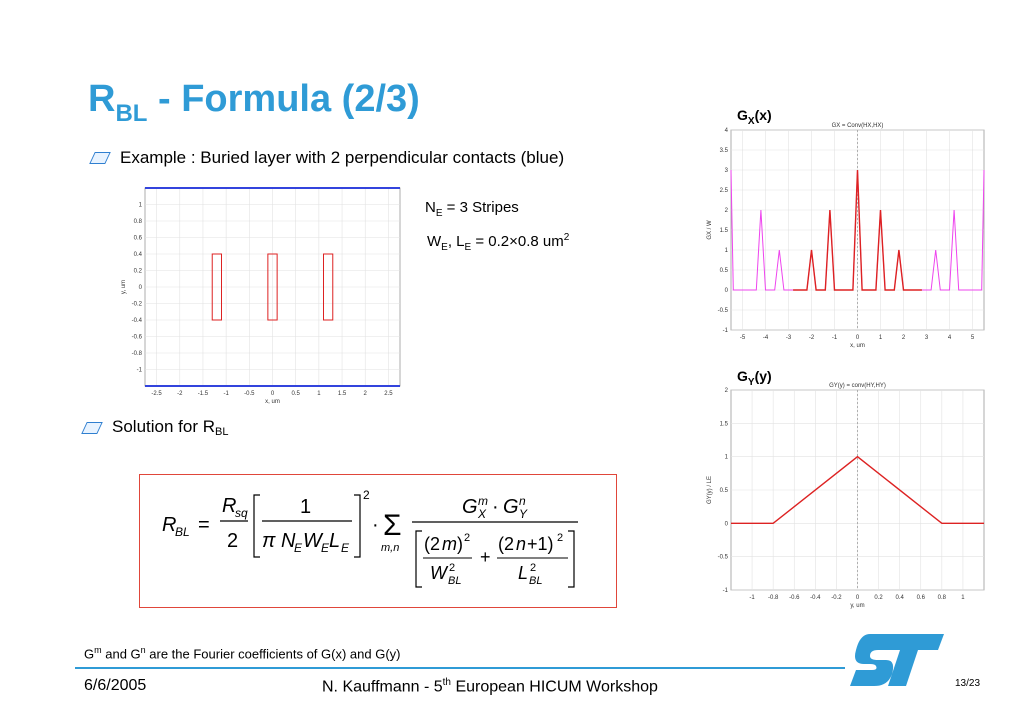  Describe the element at coordinates (203, 394) in the screenshot. I see `layout-xtick-label: -1.5` at that location.